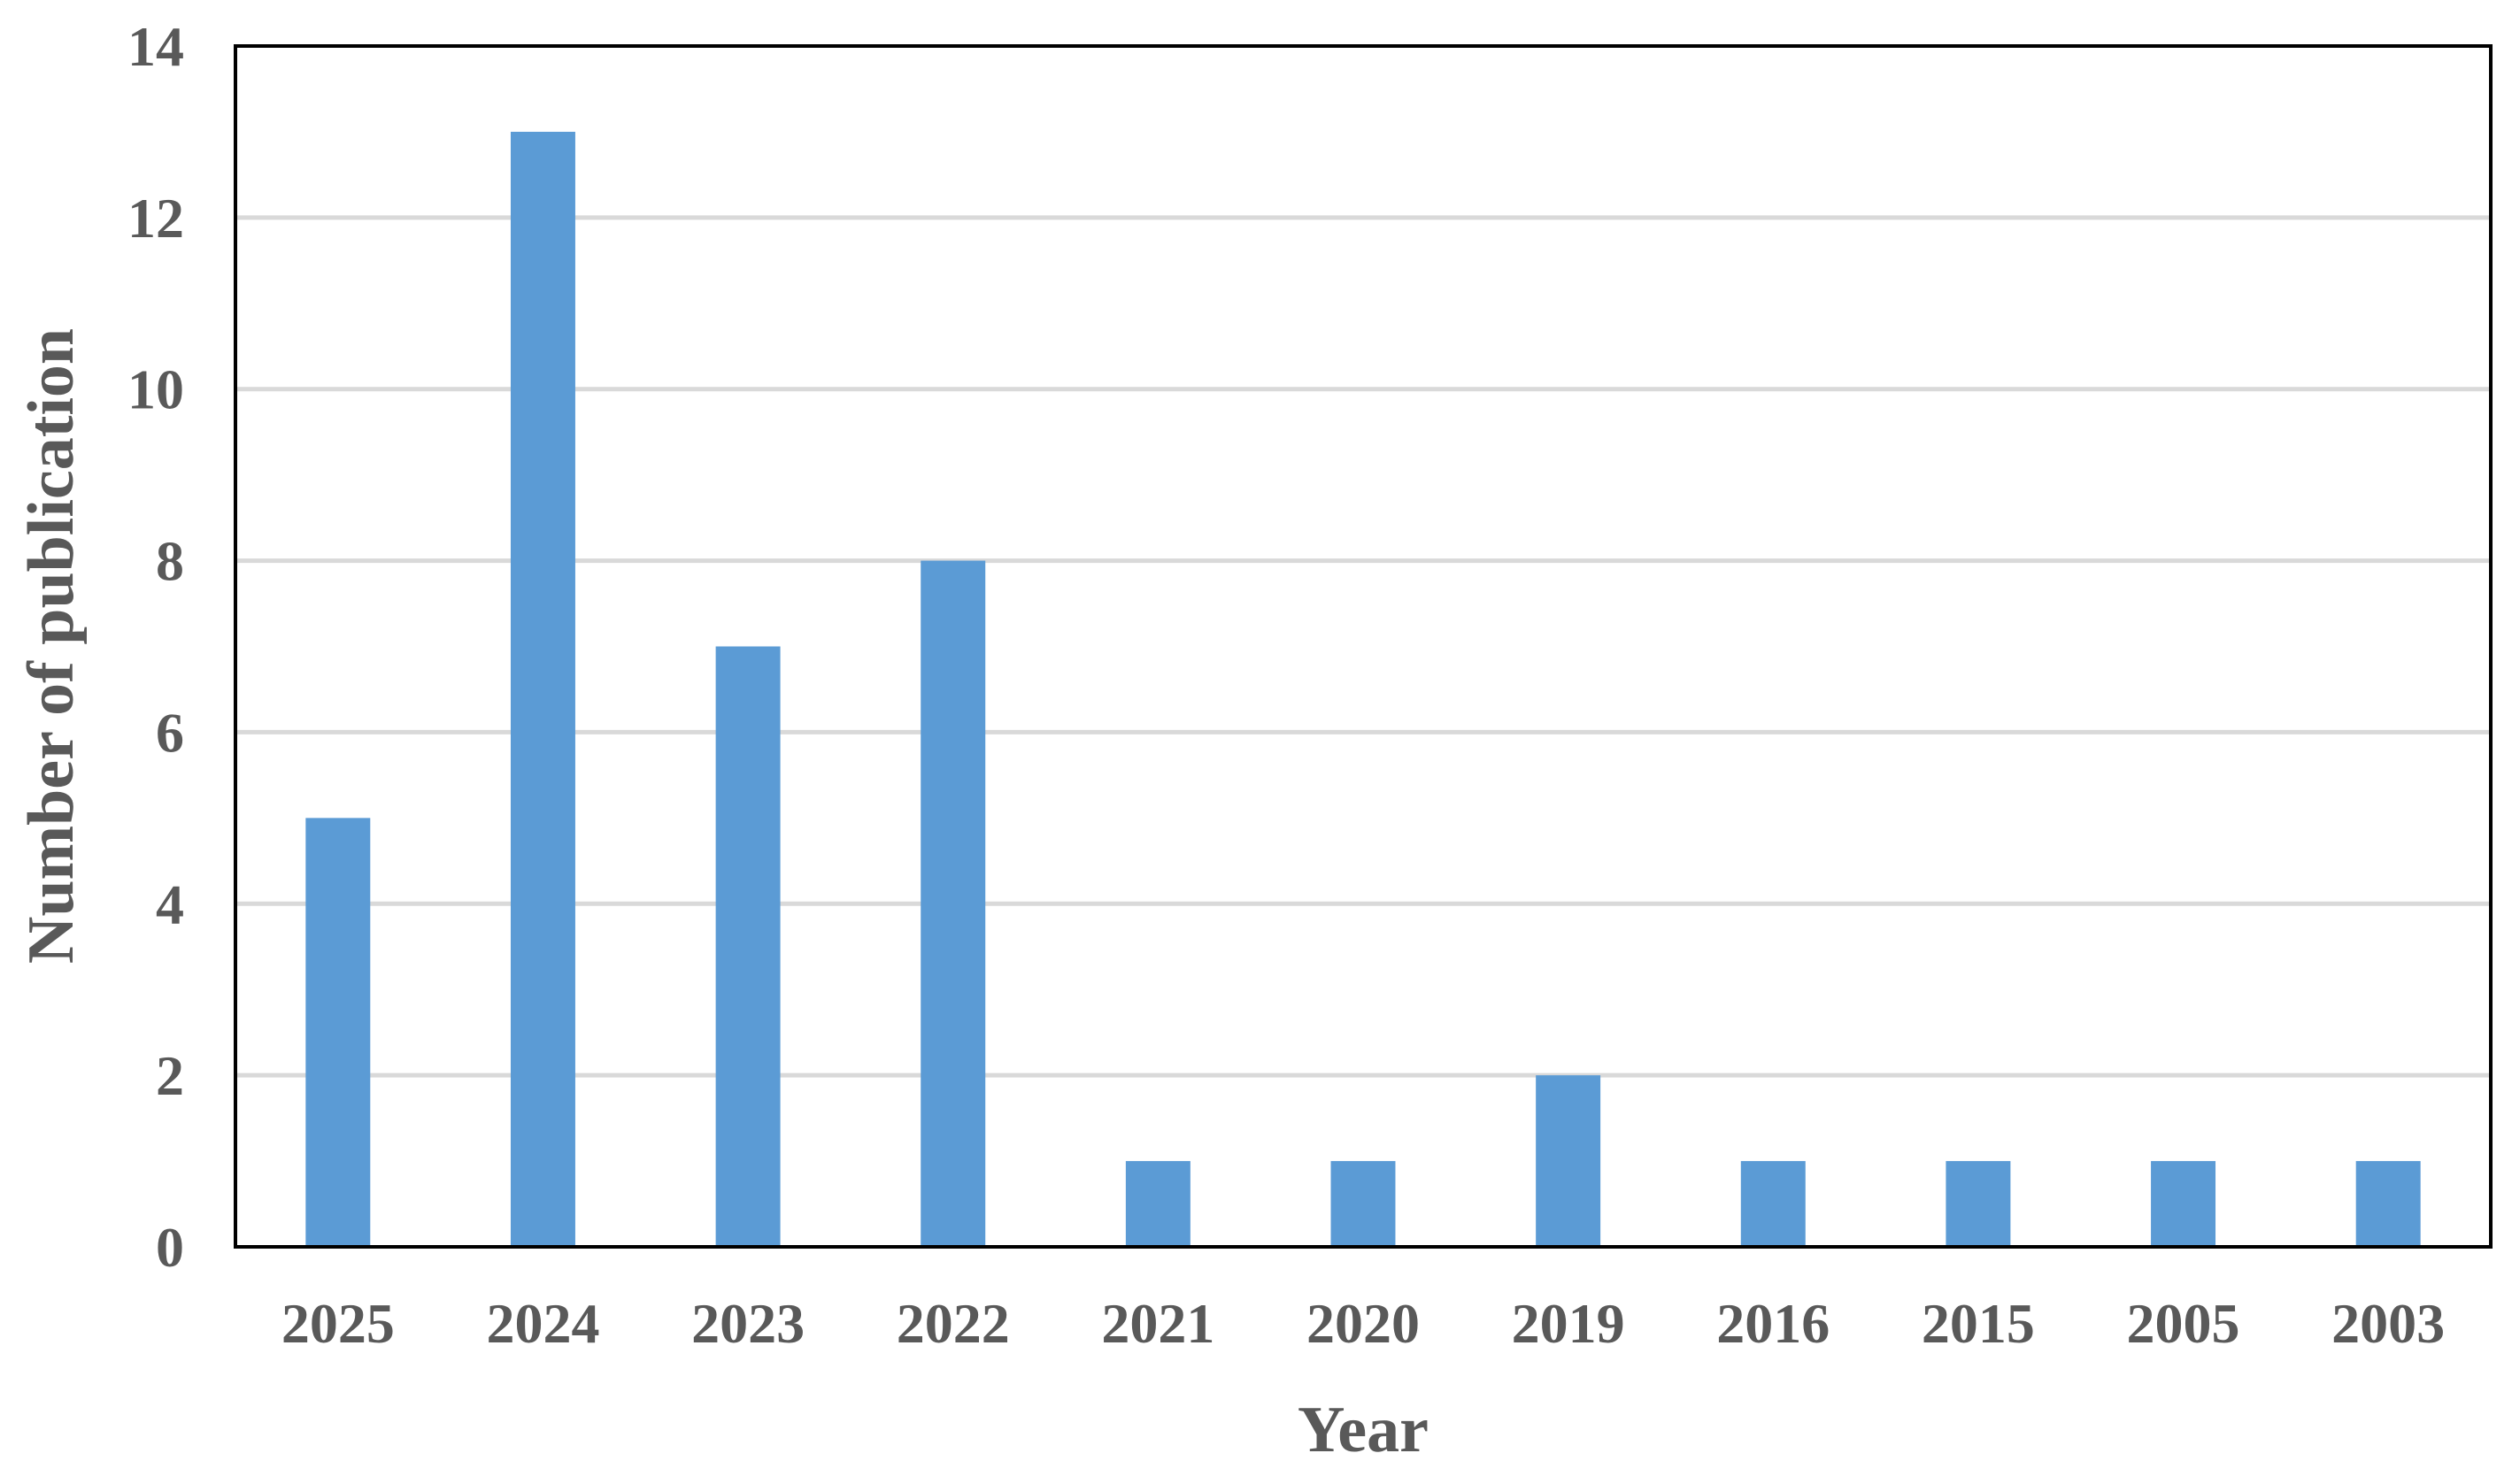 The height and width of the screenshot is (1484, 2512). What do you see at coordinates (953, 1323) in the screenshot?
I see `x-tick-label-2022: 2022` at bounding box center [953, 1323].